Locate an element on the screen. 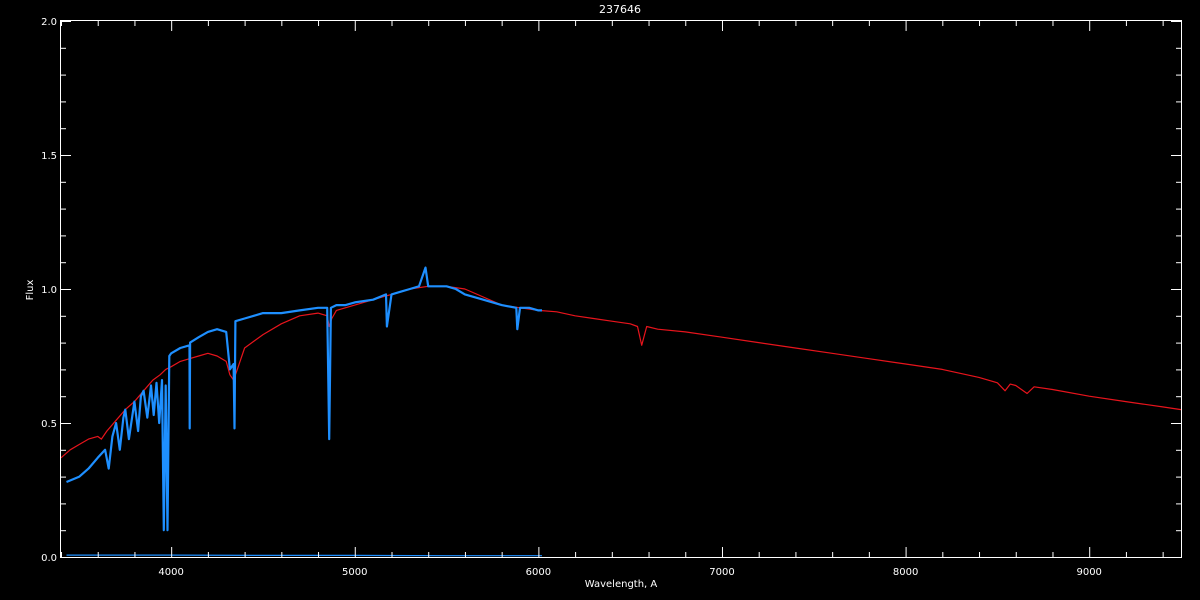 The width and height of the screenshot is (1200, 600). x-axis-label: Wavelength, A is located at coordinates (621, 584).